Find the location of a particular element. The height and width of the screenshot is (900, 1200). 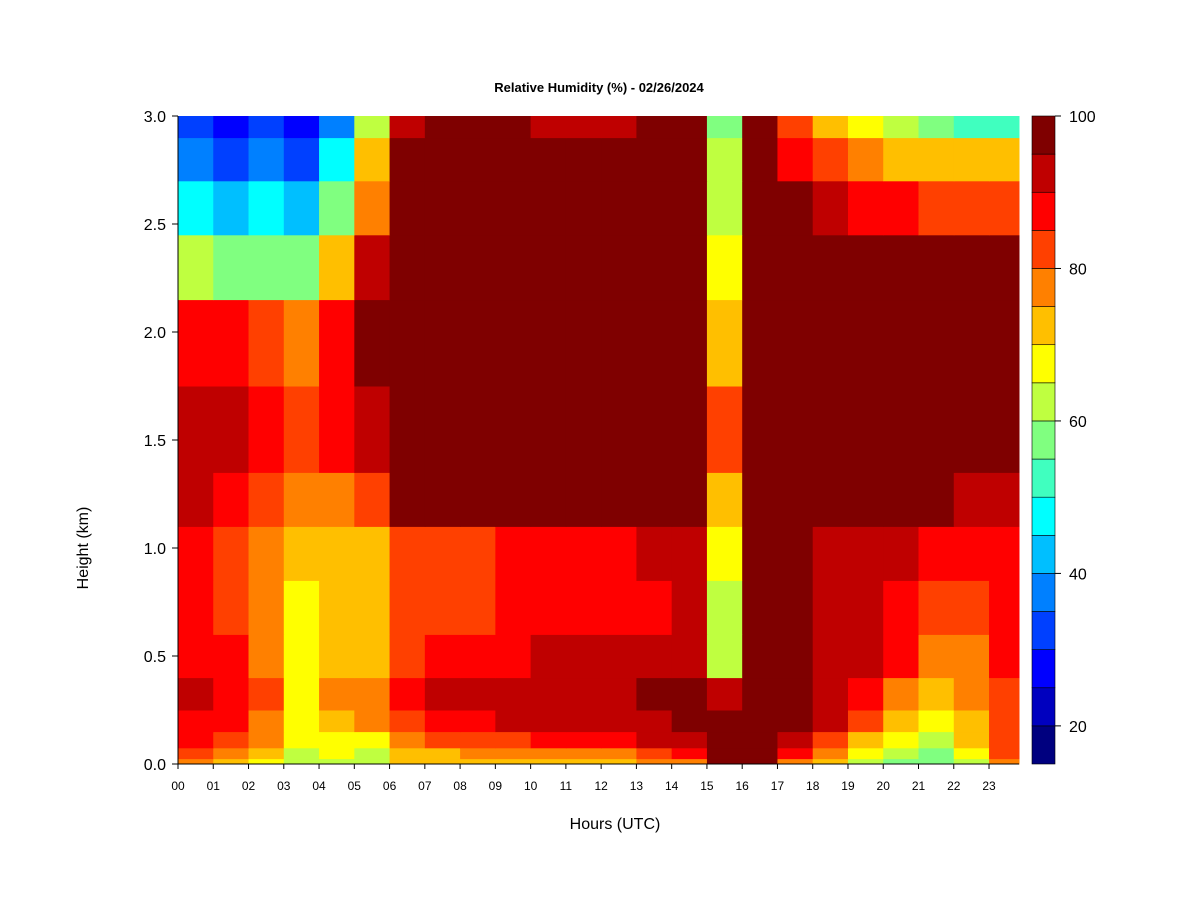

x-tick-label: 18 is located at coordinates (813, 786).